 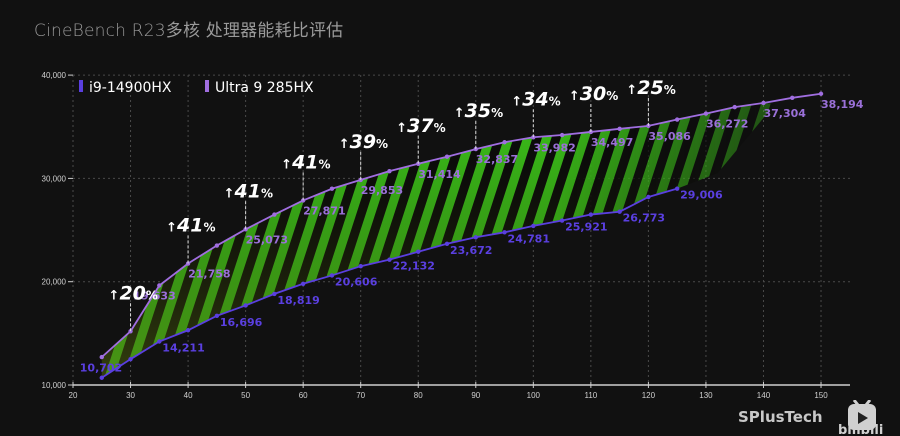 What do you see at coordinates (780, 417) in the screenshot?
I see `watermark-text: SPlusTech` at bounding box center [780, 417].